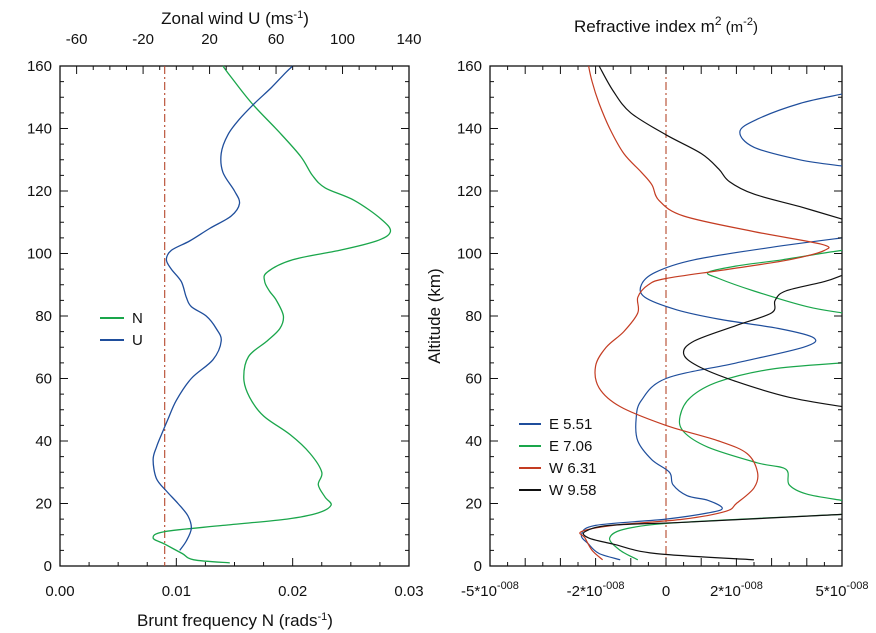 The height and width of the screenshot is (633, 876). Describe the element at coordinates (43, 379) in the screenshot. I see `left-y-tick-label: 60` at that location.